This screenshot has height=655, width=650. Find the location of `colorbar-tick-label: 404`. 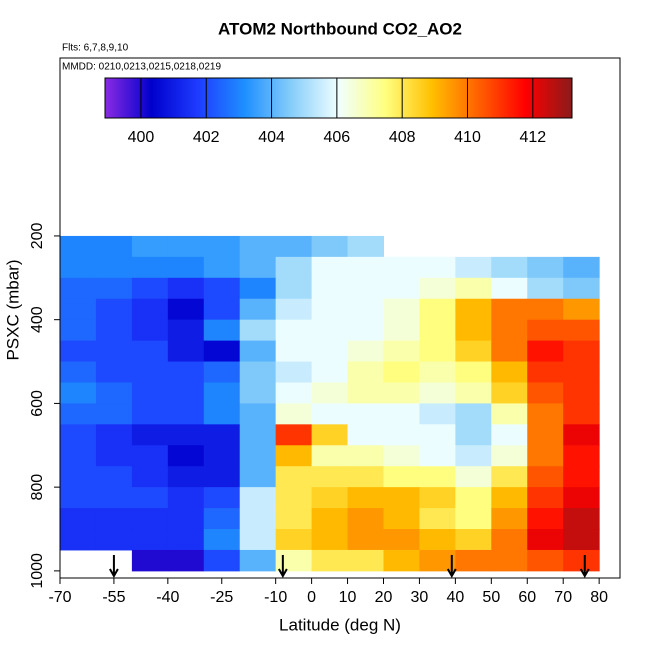

colorbar-tick-label: 404 is located at coordinates (271, 137).